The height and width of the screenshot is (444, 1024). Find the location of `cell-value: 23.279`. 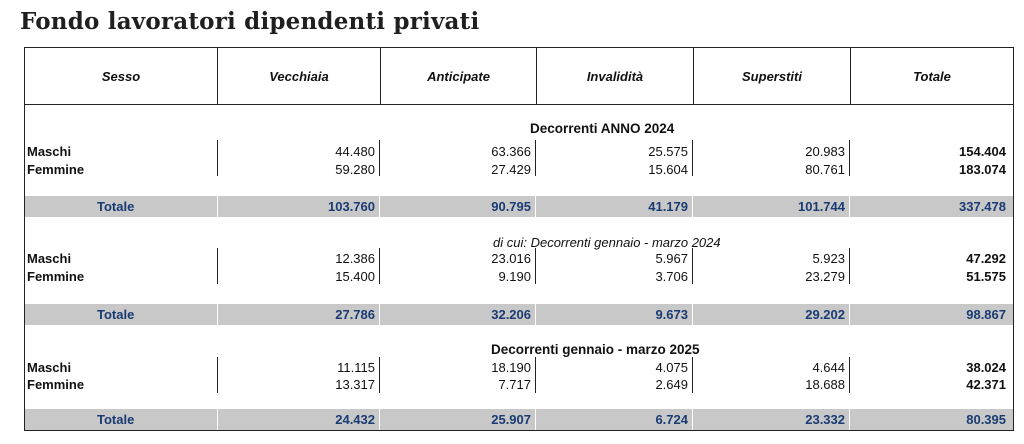

cell-value: 23.279 is located at coordinates (825, 276).